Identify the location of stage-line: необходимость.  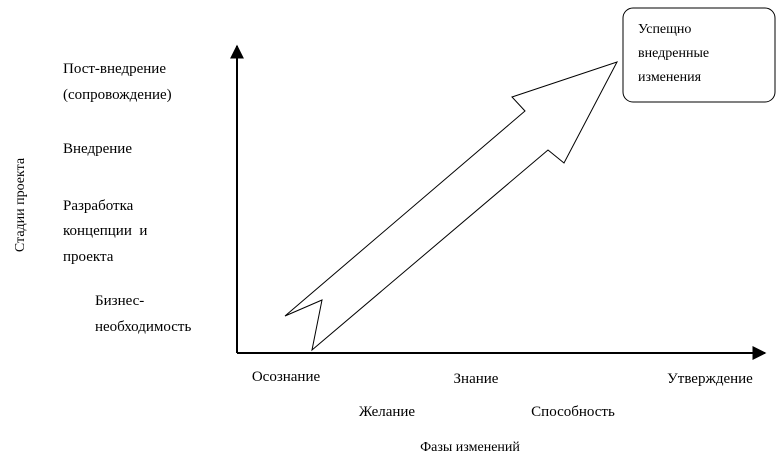
(143, 327).